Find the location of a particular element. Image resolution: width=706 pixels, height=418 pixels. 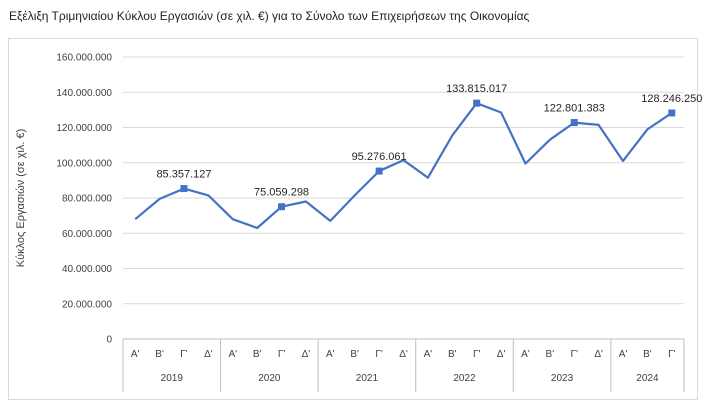

y-tick-label: 60.000.000 is located at coordinates (87, 234).